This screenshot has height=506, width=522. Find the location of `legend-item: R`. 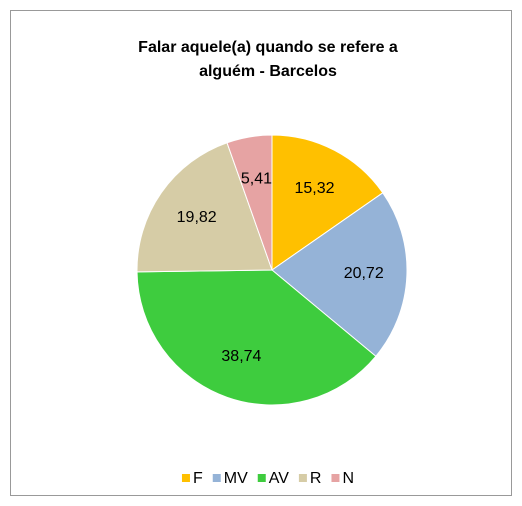

legend-item: R is located at coordinates (310, 478).